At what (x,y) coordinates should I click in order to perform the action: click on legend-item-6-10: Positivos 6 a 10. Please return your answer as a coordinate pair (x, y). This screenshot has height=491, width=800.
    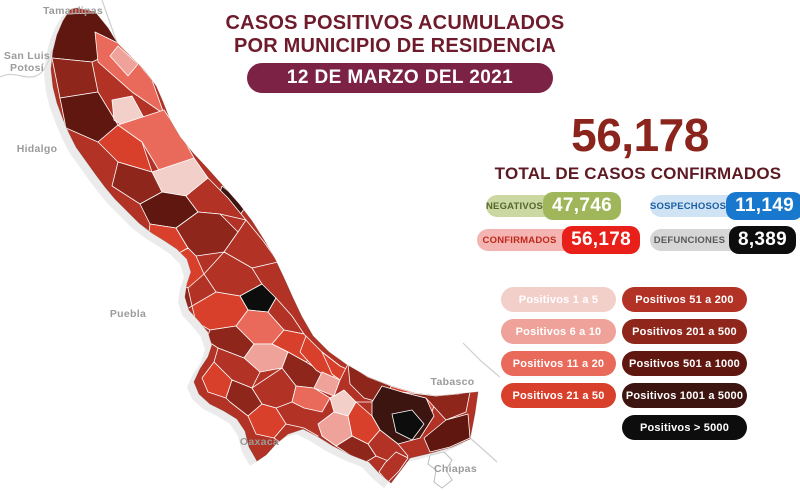
    Looking at the image, I should click on (558, 331).